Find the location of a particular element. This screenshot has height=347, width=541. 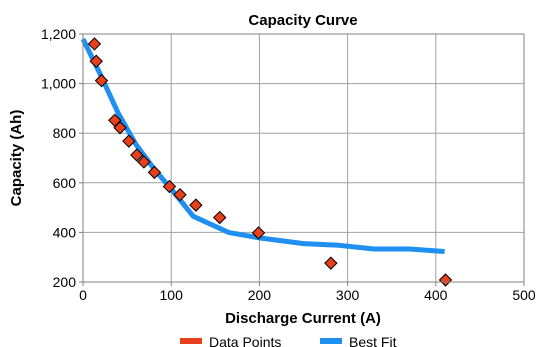

legend-label-data-points: Data Points is located at coordinates (245, 340).